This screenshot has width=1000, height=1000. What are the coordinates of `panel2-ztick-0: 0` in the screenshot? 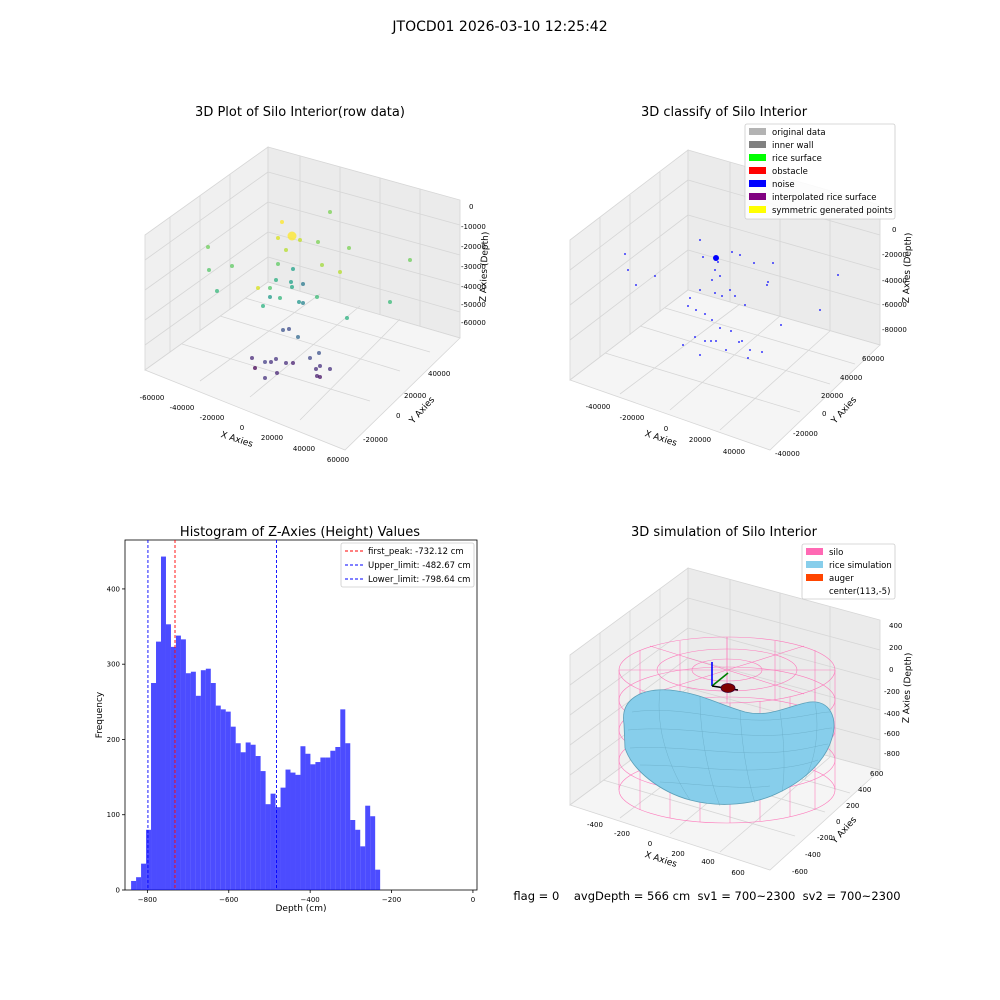 It's located at (894, 230).